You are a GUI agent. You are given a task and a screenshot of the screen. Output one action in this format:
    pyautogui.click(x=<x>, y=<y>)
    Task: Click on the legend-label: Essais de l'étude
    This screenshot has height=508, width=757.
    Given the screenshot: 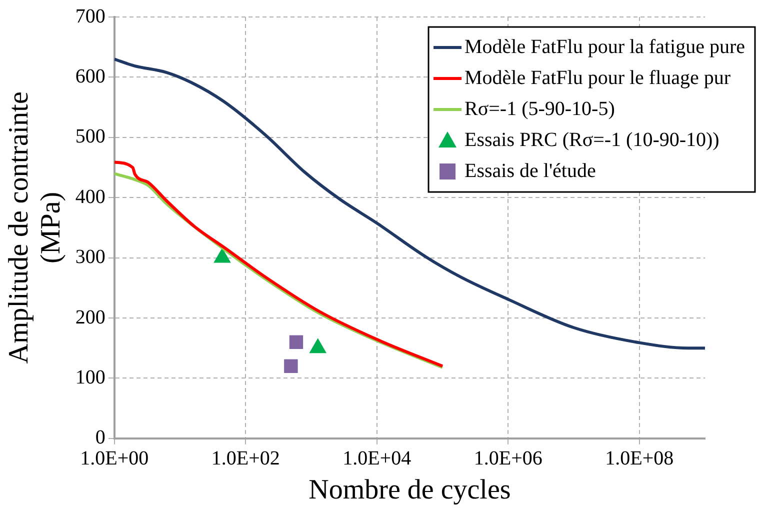 What is the action you would take?
    pyautogui.click(x=530, y=171)
    